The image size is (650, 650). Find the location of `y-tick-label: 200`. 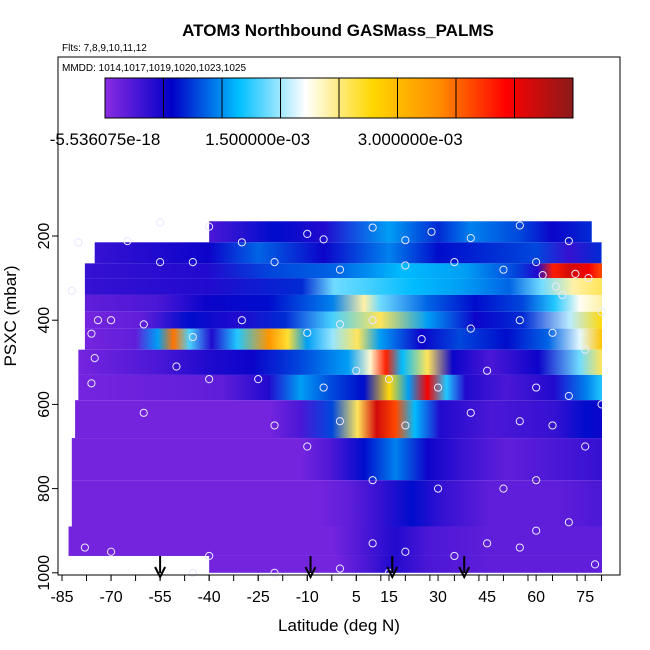

y-tick-label: 200 is located at coordinates (44, 236).